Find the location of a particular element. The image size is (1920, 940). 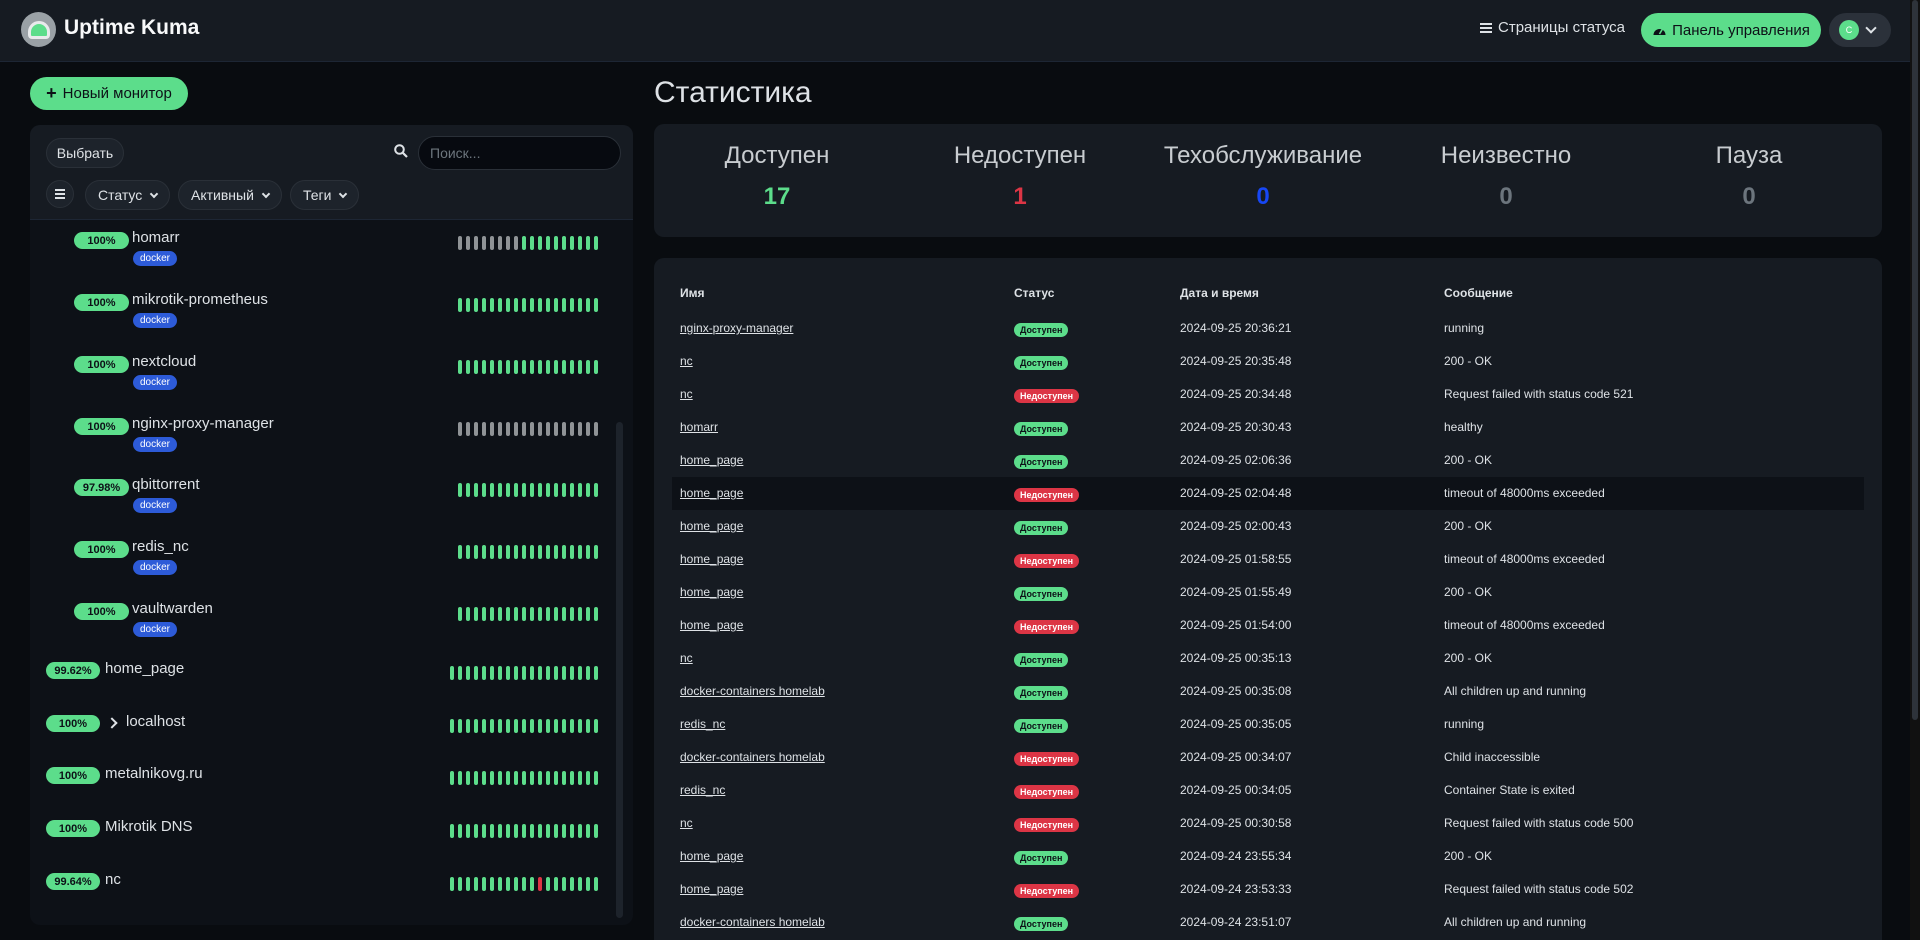

monitor-row: 100% redis_nc docker is located at coordinates (320, 560).